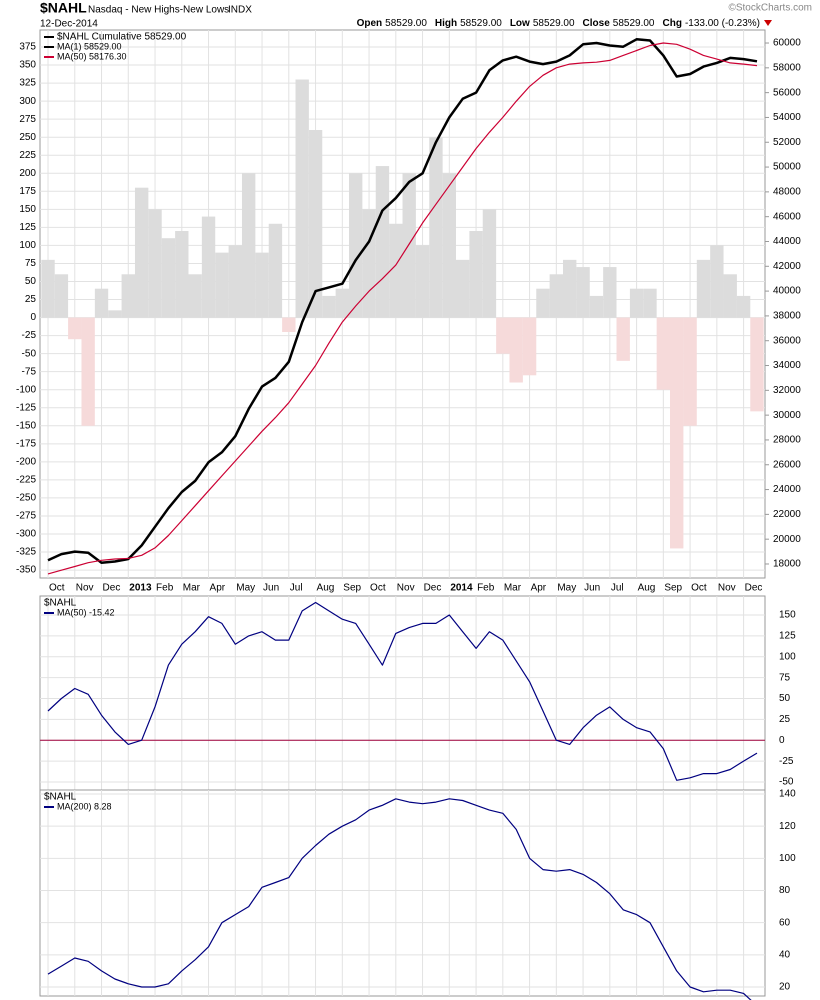 Image resolution: width=820 pixels, height=1000 pixels. What do you see at coordinates (787, 365) in the screenshot?
I see `y2-tick-label: 34000` at bounding box center [787, 365].